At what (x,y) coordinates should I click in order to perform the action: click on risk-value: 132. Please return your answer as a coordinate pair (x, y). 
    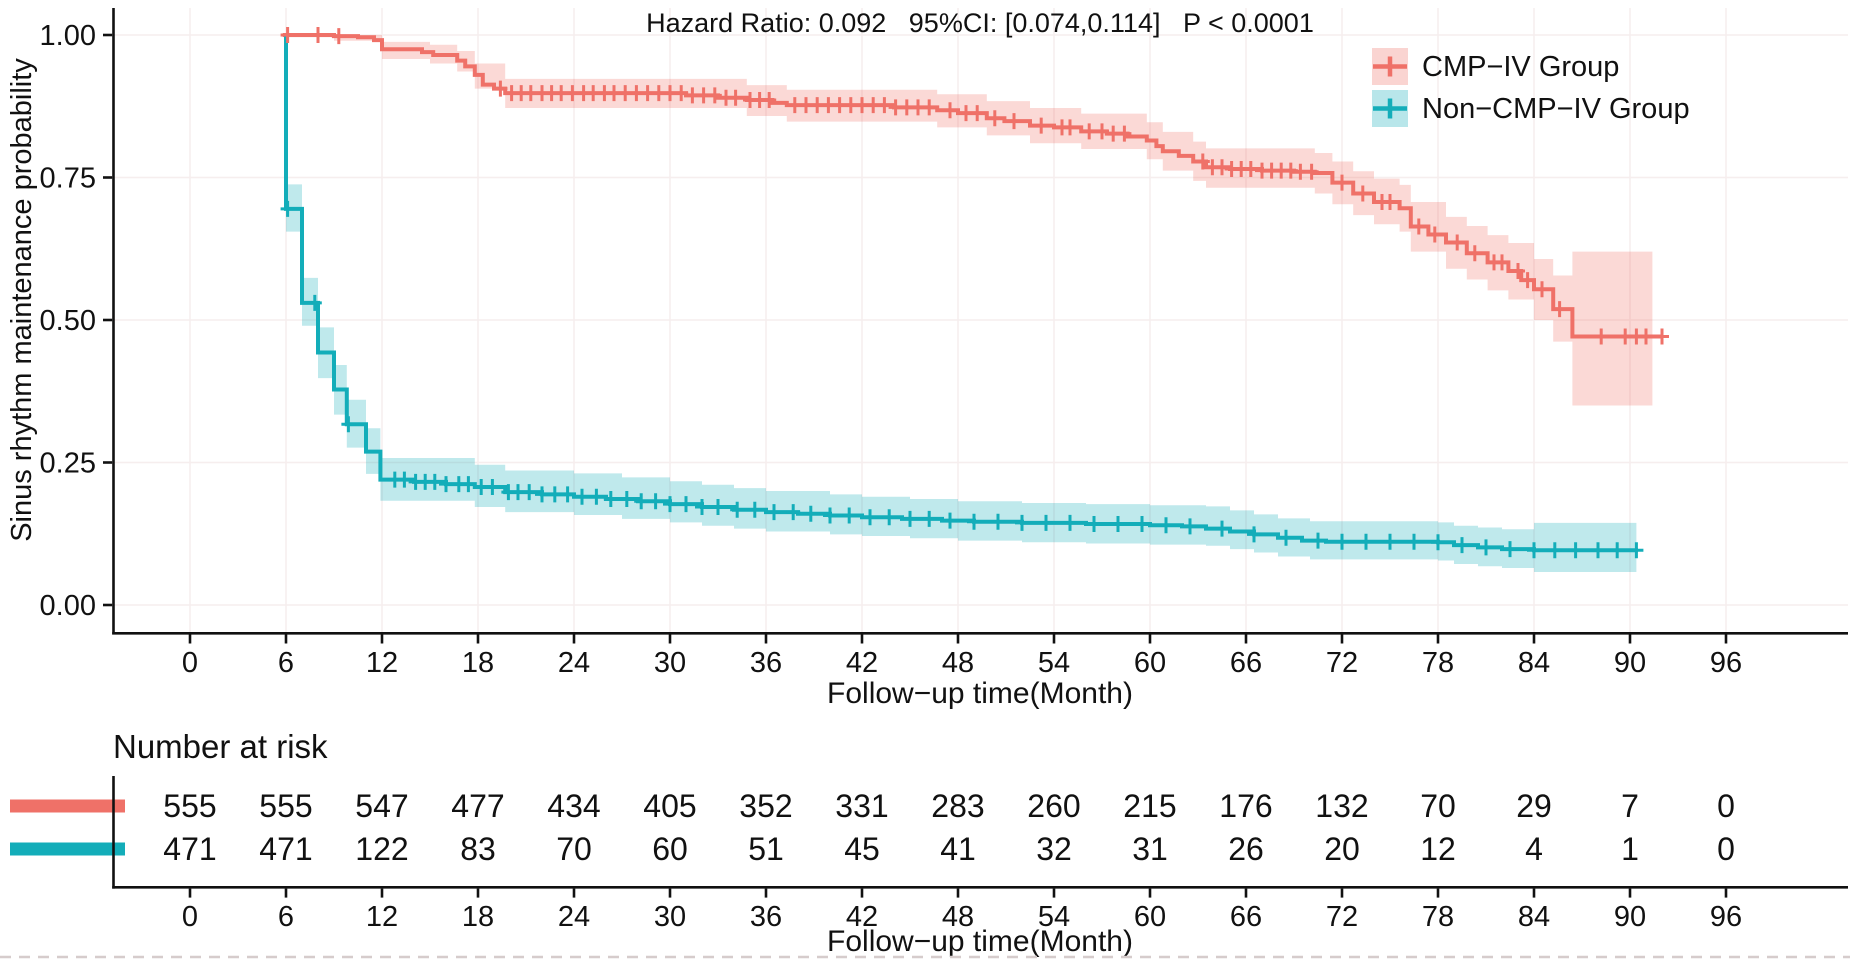
    Looking at the image, I should click on (1341, 806).